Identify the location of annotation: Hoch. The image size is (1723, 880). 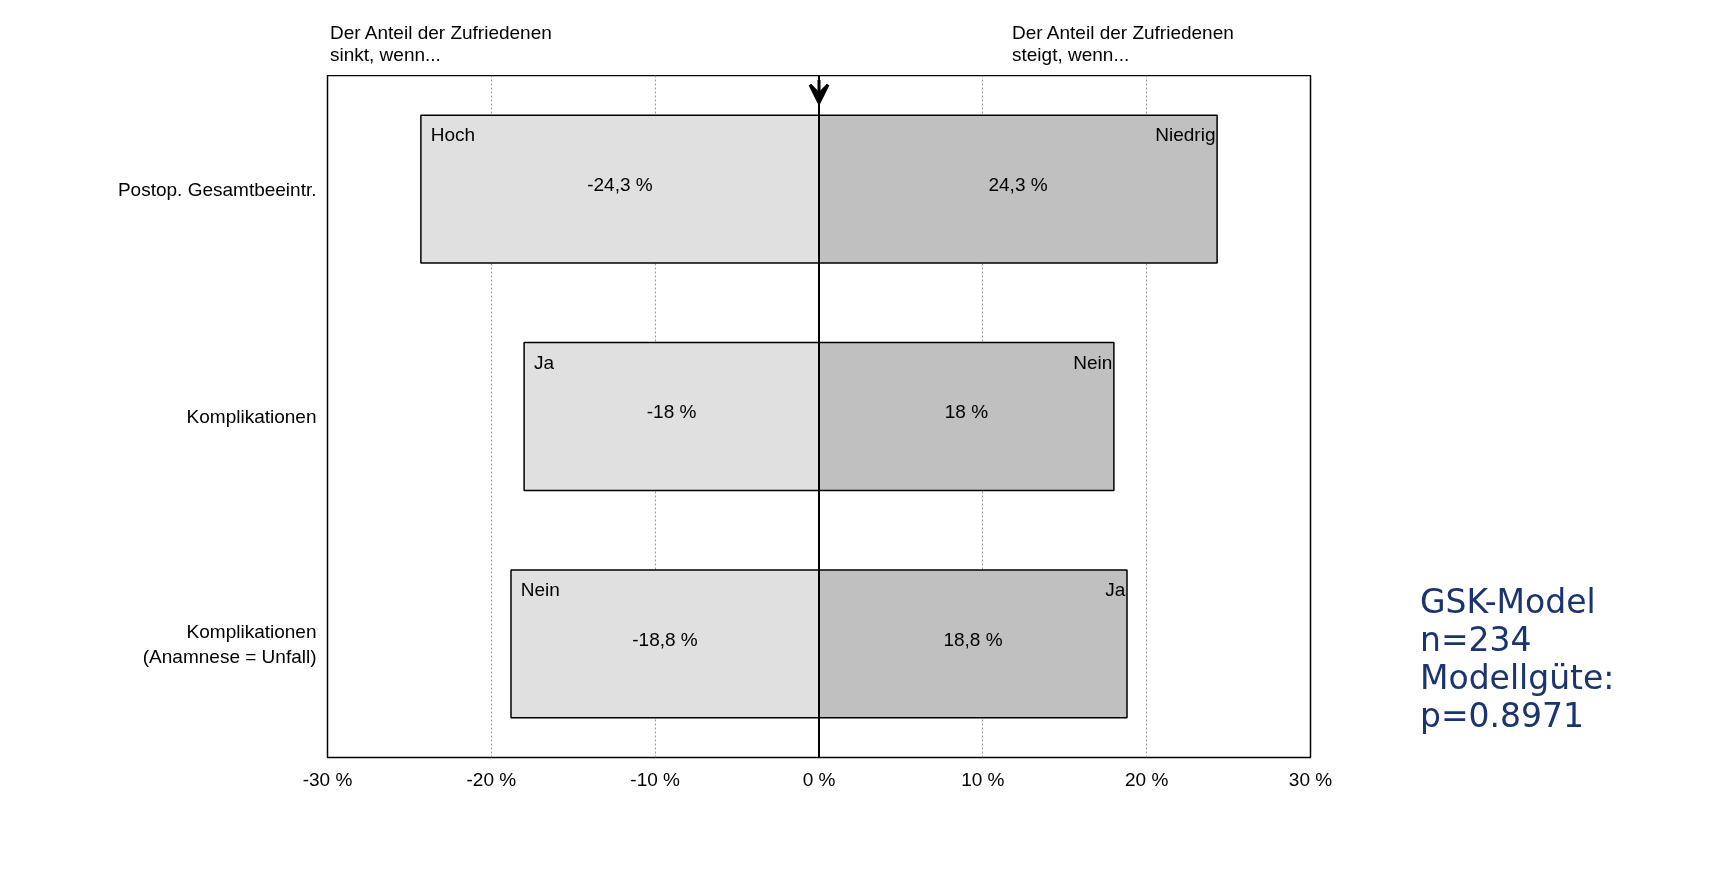
(453, 135).